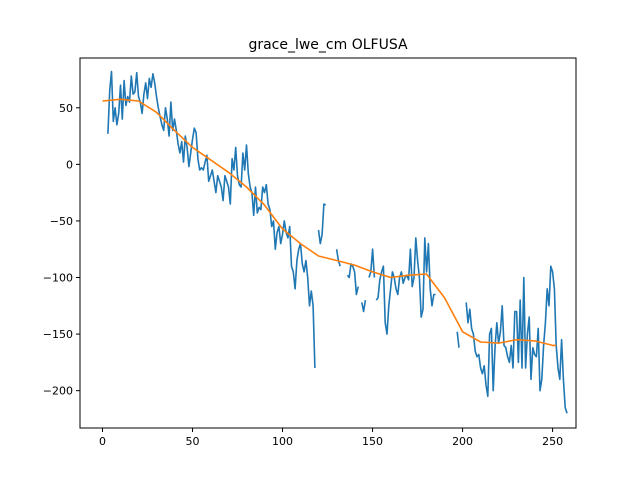 Image resolution: width=640 pixels, height=480 pixels. What do you see at coordinates (66, 108) in the screenshot?
I see `y-tick-label: 50` at bounding box center [66, 108].